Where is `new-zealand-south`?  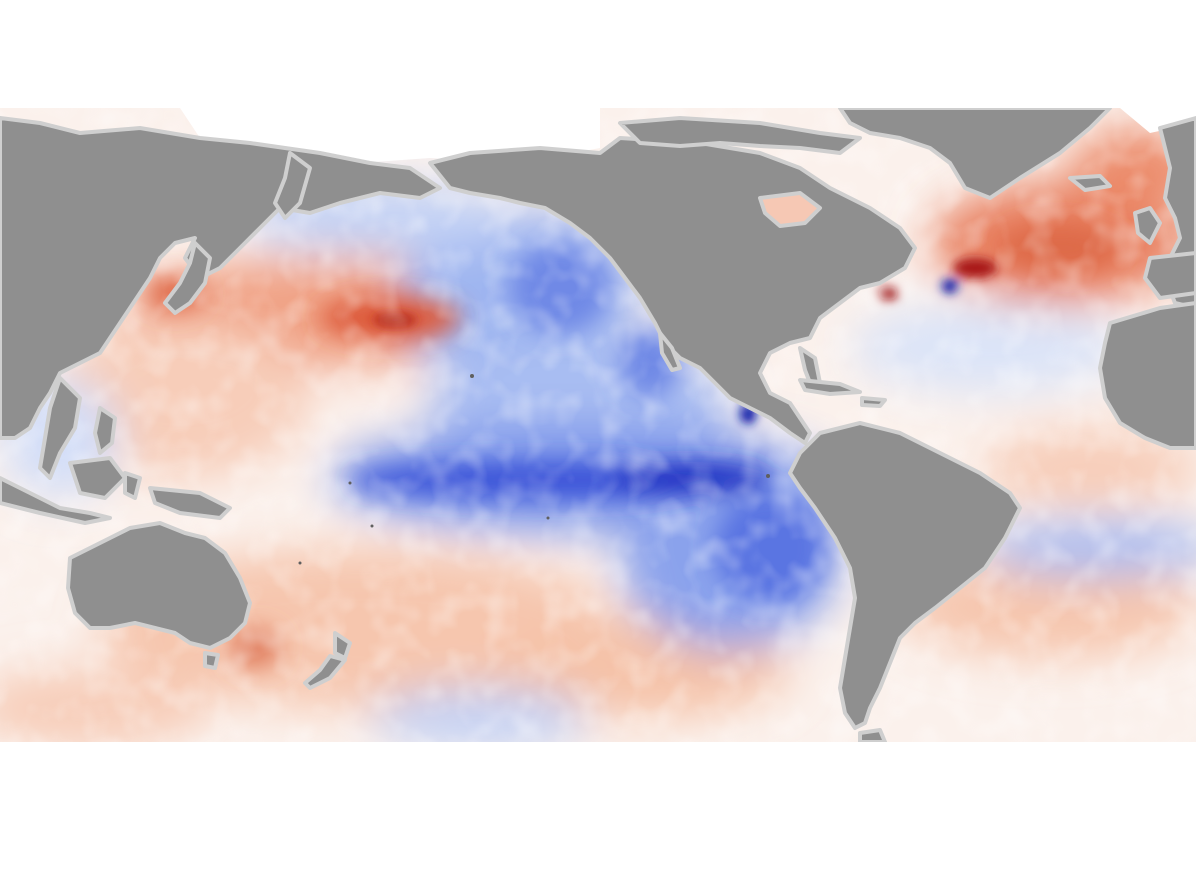 new-zealand-south is located at coordinates (325, 672).